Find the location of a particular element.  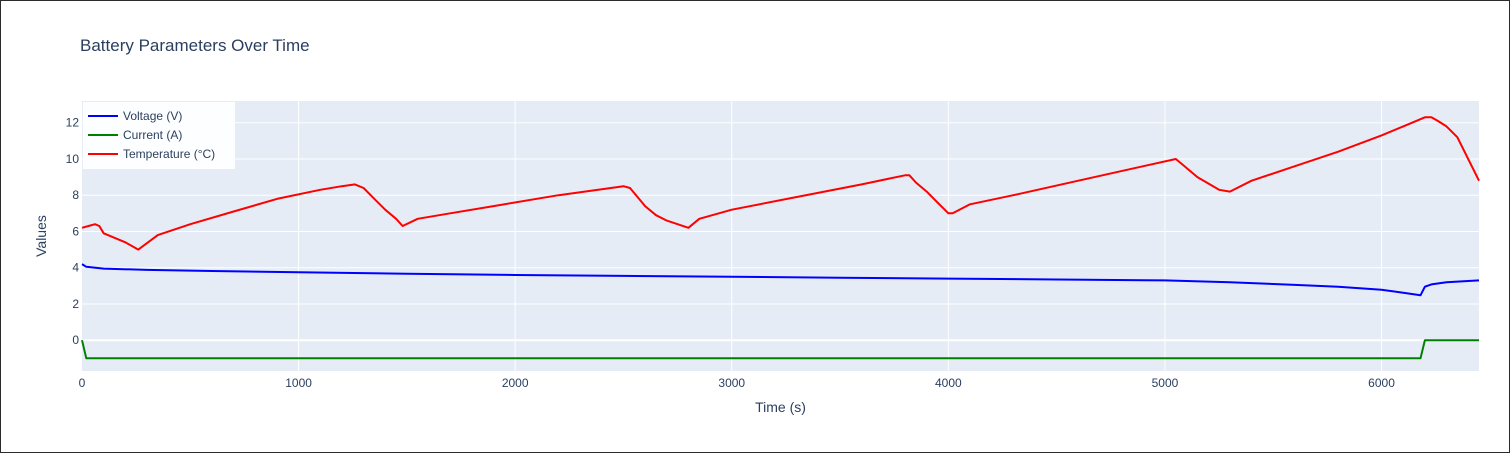

x-tick-label: 1000 is located at coordinates (298, 383).